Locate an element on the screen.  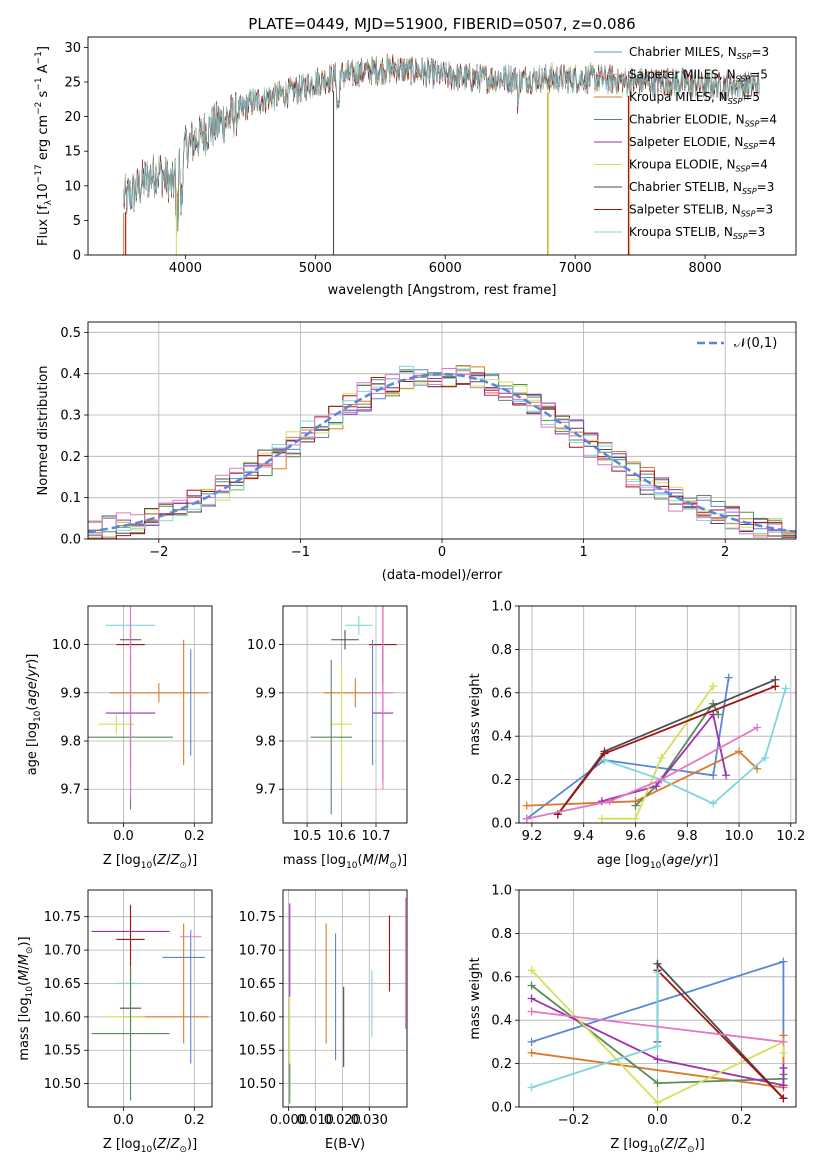
y-tick-label: 10.60 is located at coordinates (62, 1017).